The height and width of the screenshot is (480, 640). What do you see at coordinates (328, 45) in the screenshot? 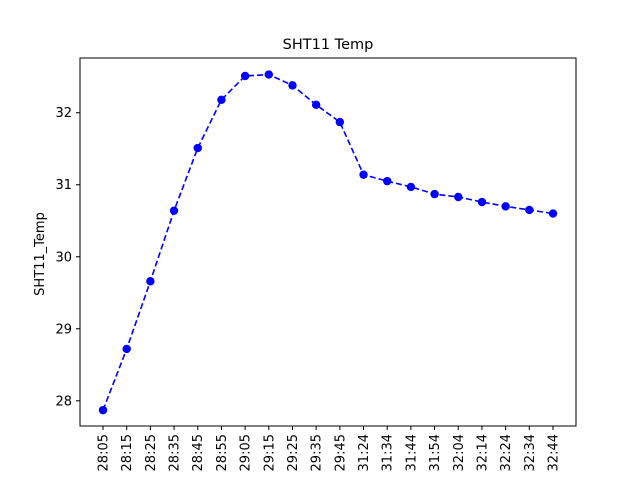
I see `chart-title: SHT11 Temp` at bounding box center [328, 45].